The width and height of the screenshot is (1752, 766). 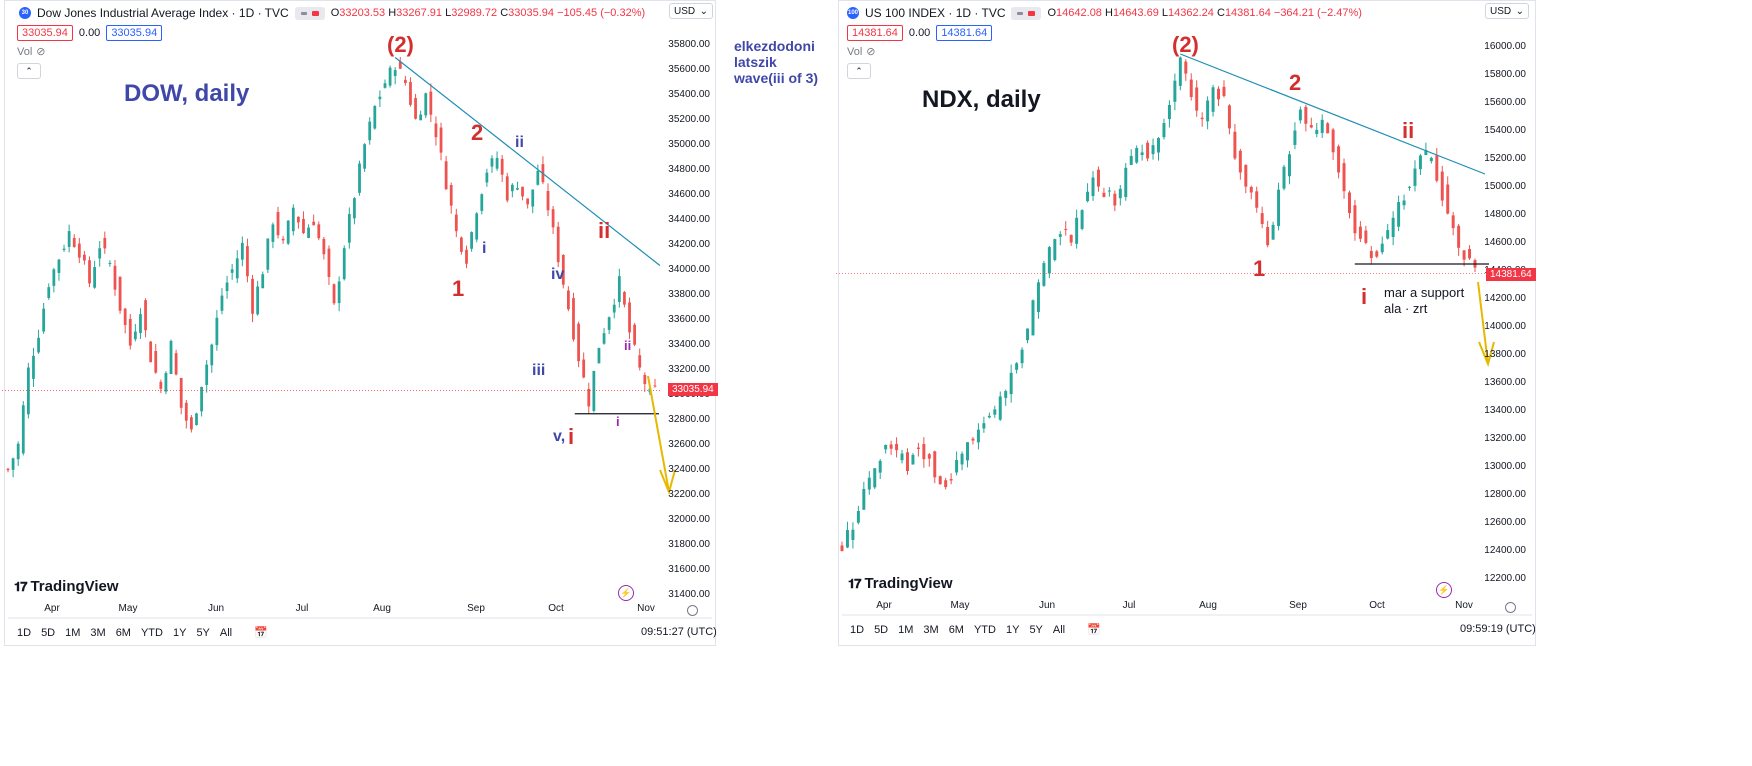 What do you see at coordinates (689, 569) in the screenshot?
I see `price-tick-label: 31600.00` at bounding box center [689, 569].